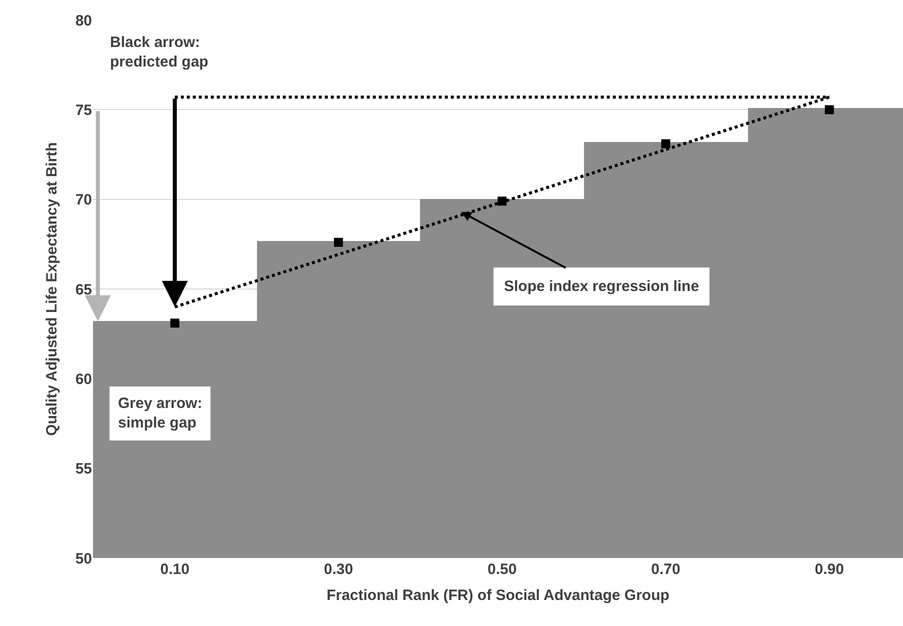 This screenshot has width=903, height=626. Describe the element at coordinates (83, 559) in the screenshot. I see `y-tick-label: 50` at that location.